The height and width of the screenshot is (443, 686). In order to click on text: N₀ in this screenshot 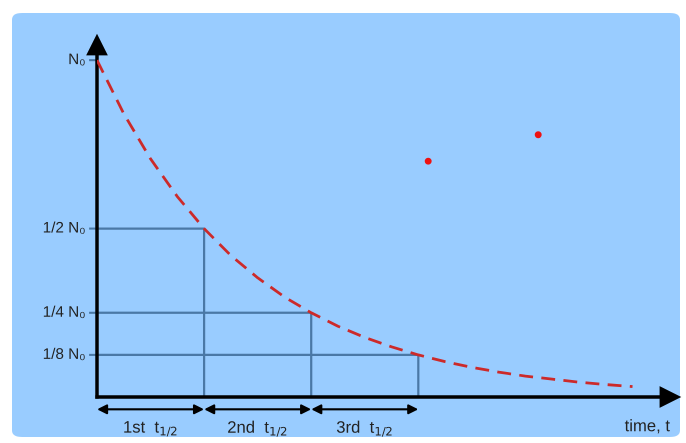, I will do `click(77, 60)`.